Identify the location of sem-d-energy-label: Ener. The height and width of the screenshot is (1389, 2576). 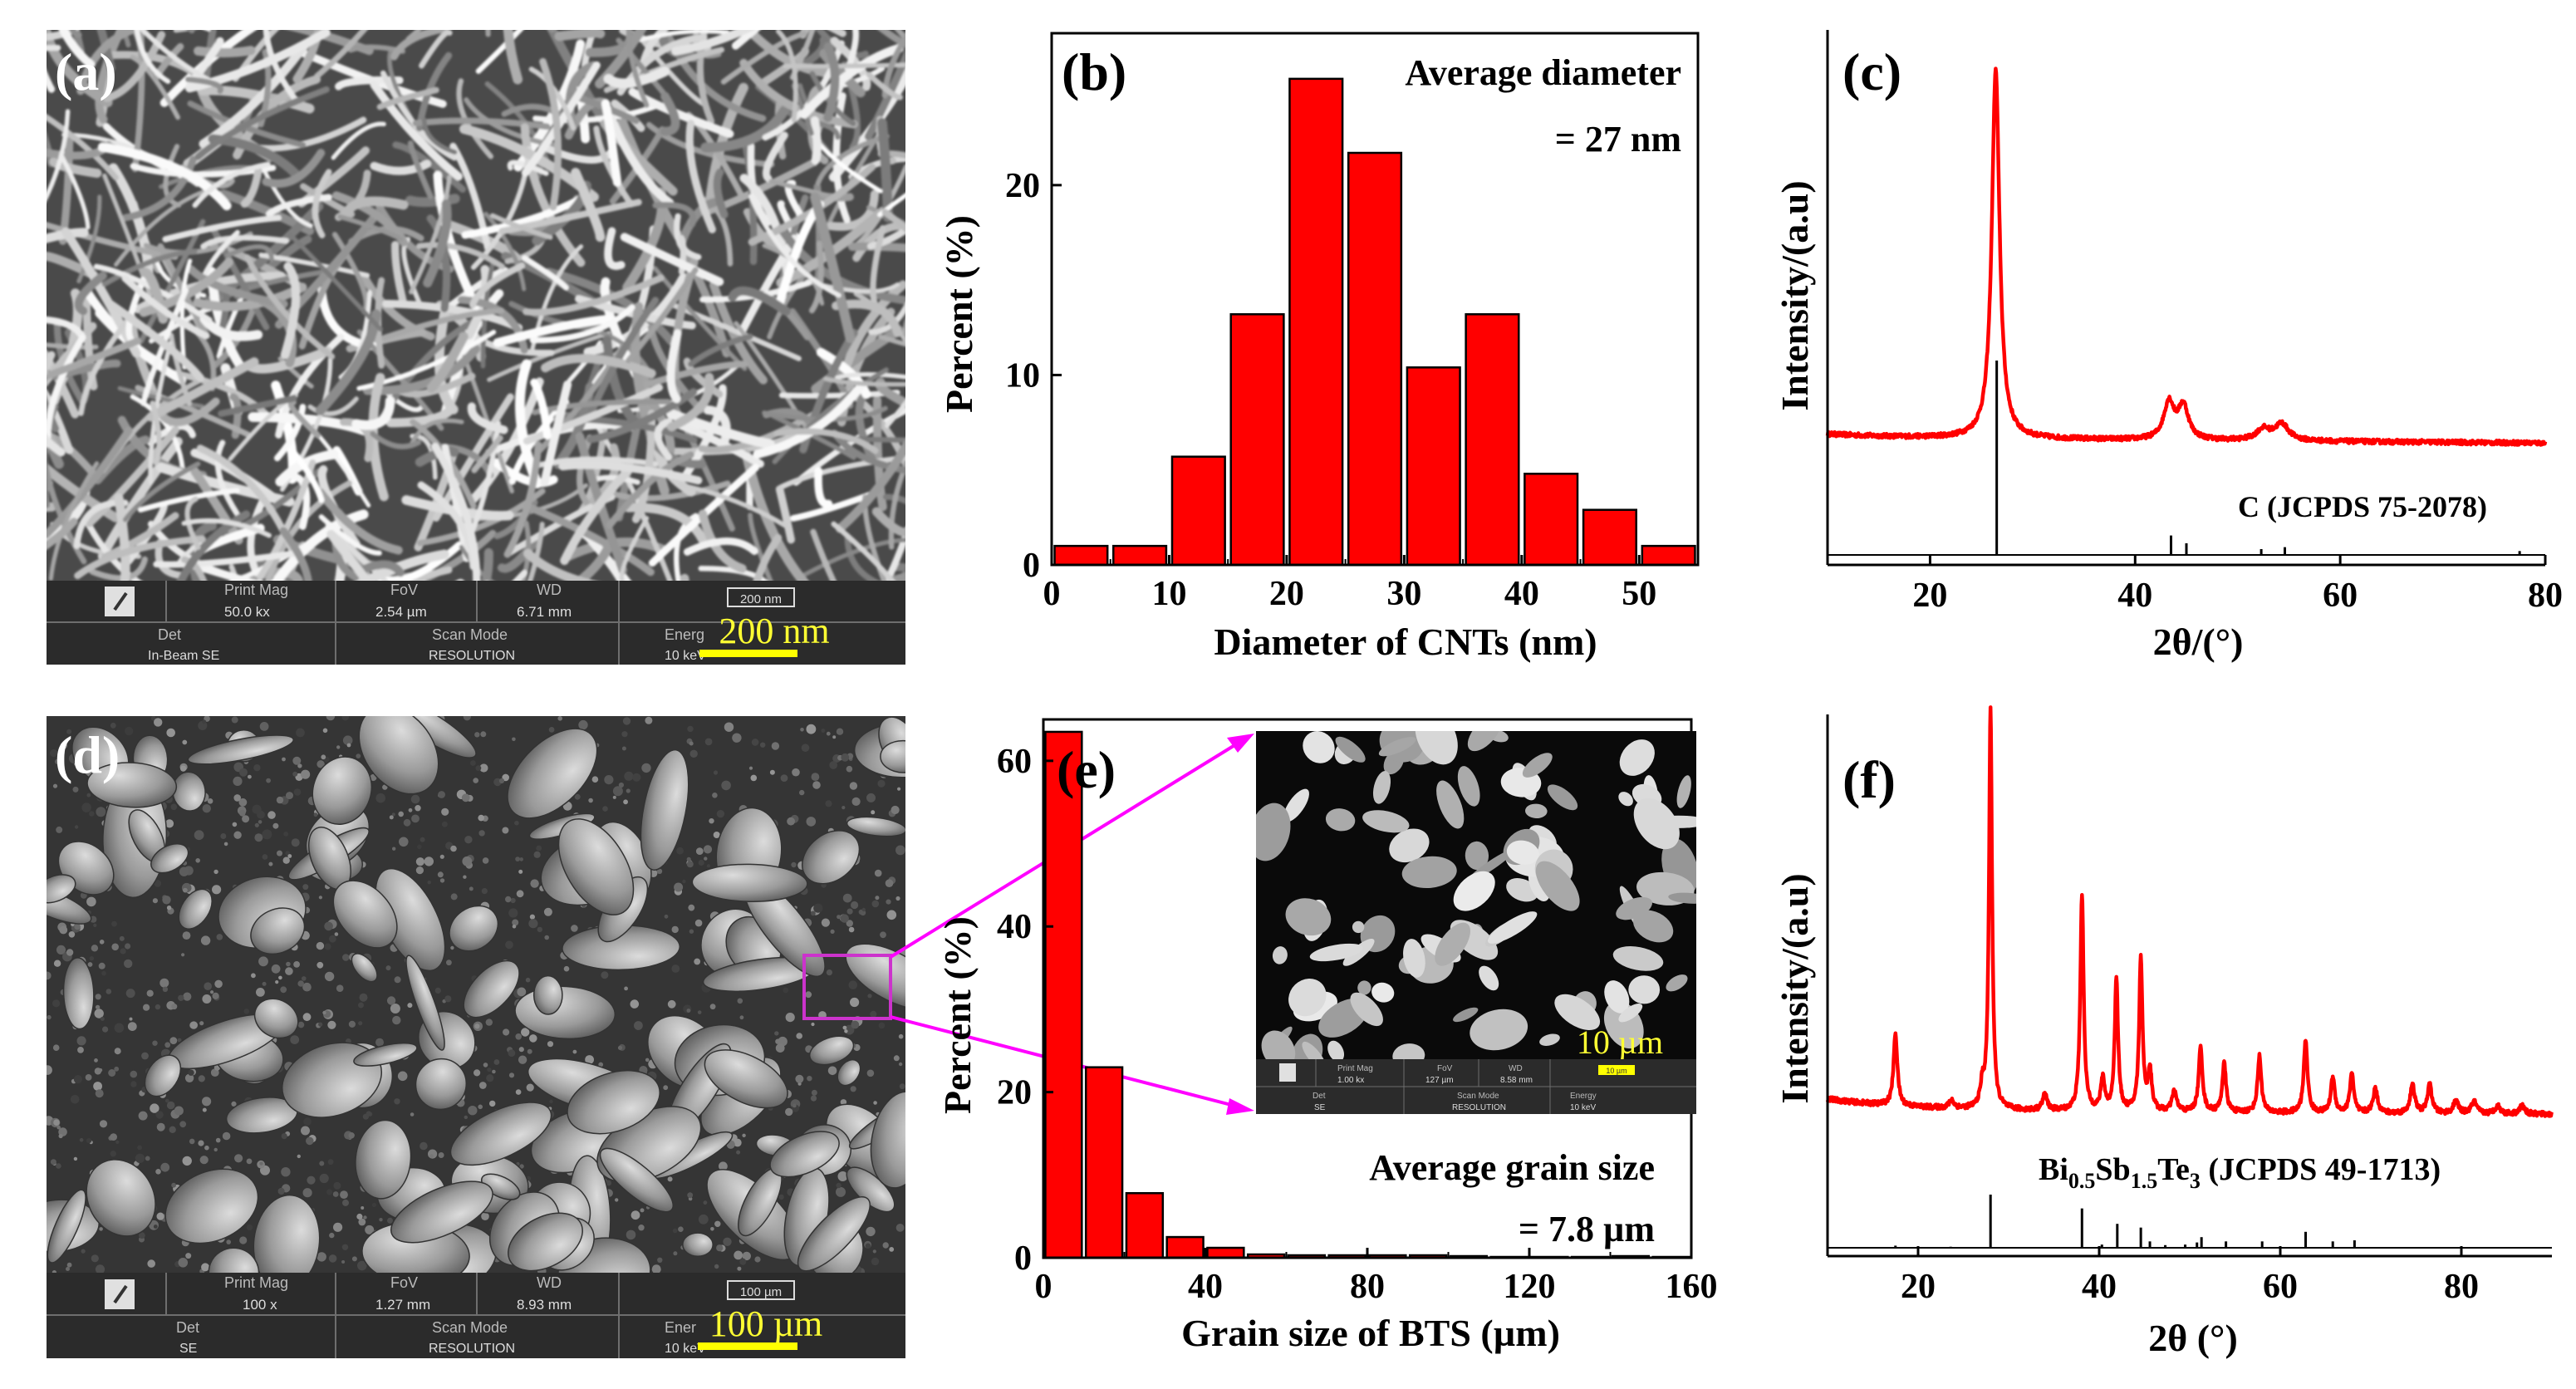
(680, 1327).